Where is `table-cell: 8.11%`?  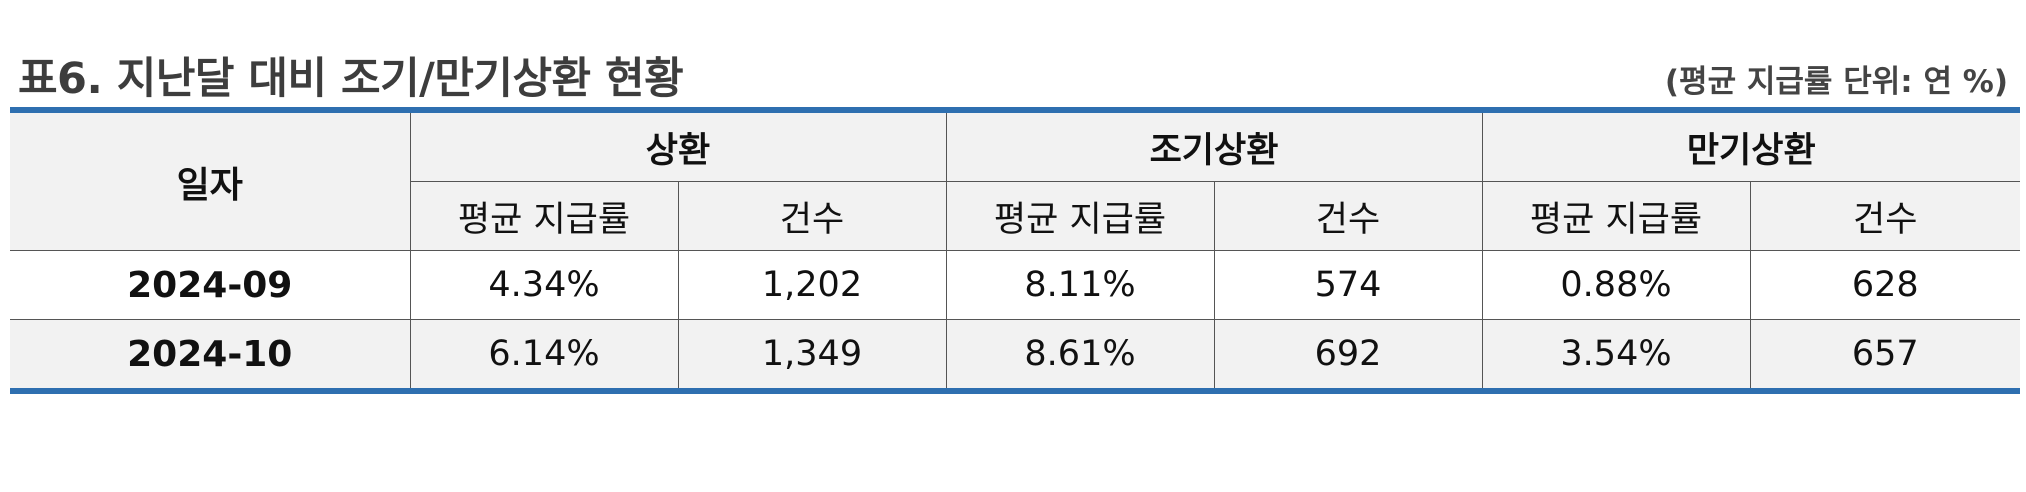
table-cell: 8.11% is located at coordinates (1080, 285).